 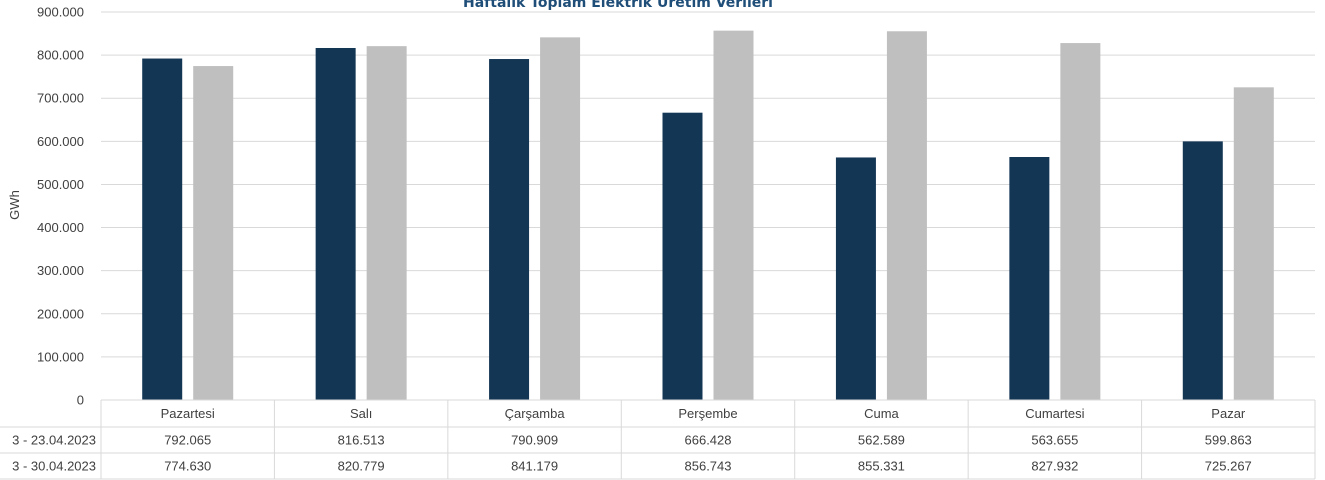 I want to click on y-tick-label: 300.000, so click(x=60, y=270).